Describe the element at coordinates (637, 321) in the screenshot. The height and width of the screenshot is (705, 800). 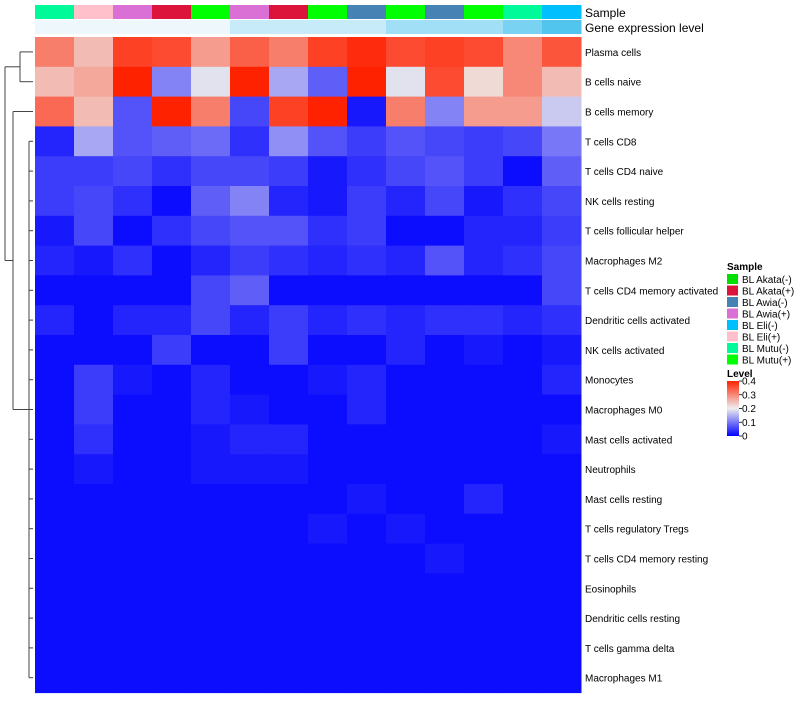
I see `row-label: Dendritic cells activated` at that location.